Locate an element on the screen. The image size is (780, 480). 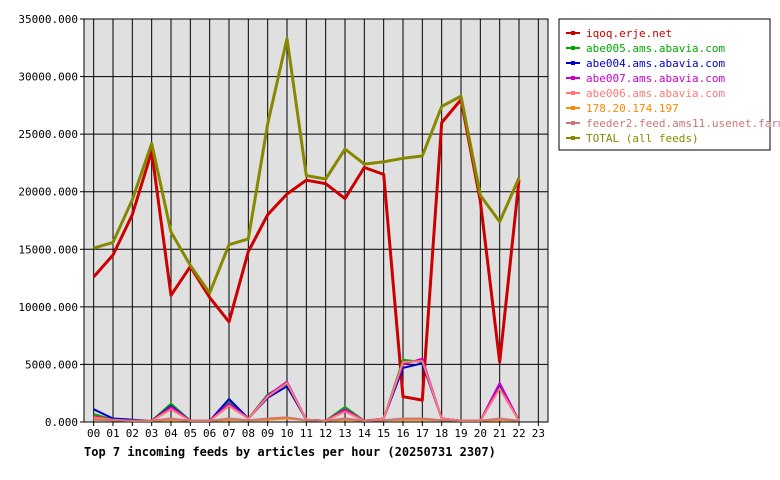
legend-item: abe004.ams.abavia.com is located at coordinates (645, 63).